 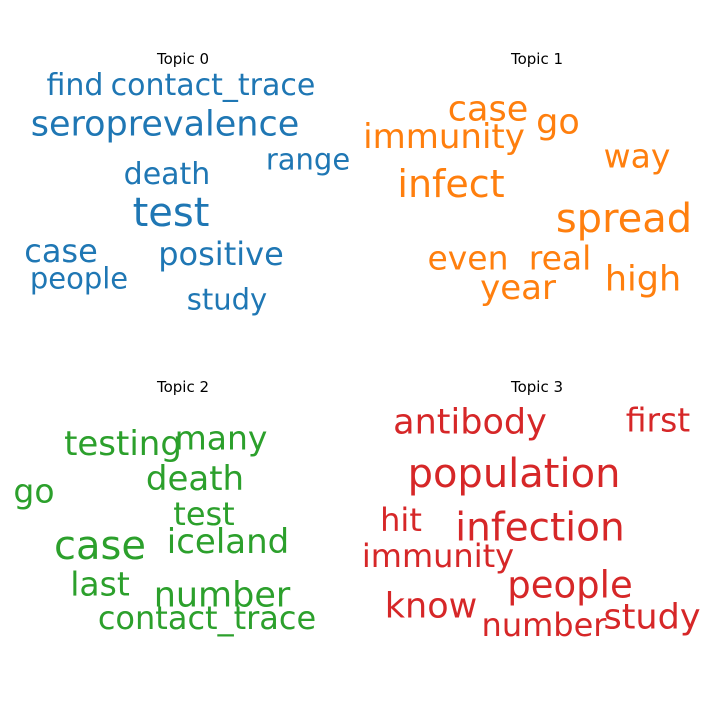 I want to click on topic-1-word-infect: infect, so click(x=451, y=184).